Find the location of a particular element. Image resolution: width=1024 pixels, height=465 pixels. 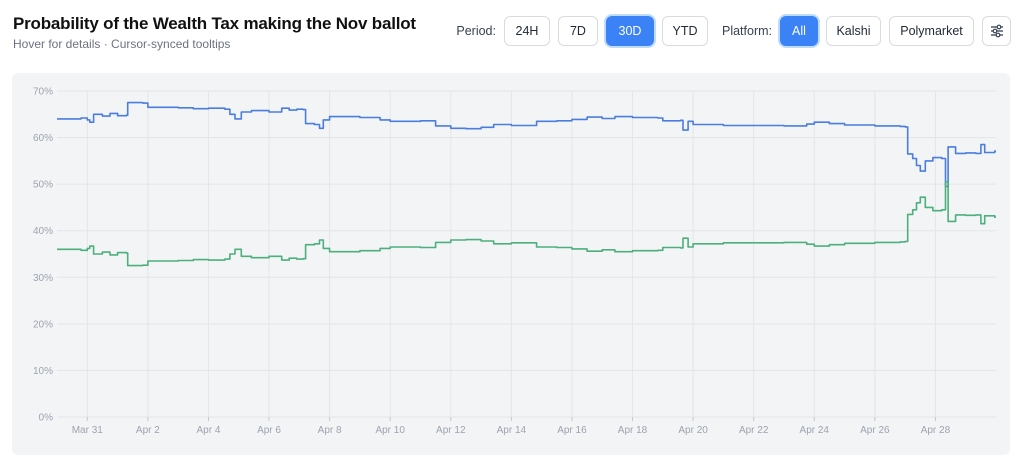

sliders-icon is located at coordinates (996, 31).